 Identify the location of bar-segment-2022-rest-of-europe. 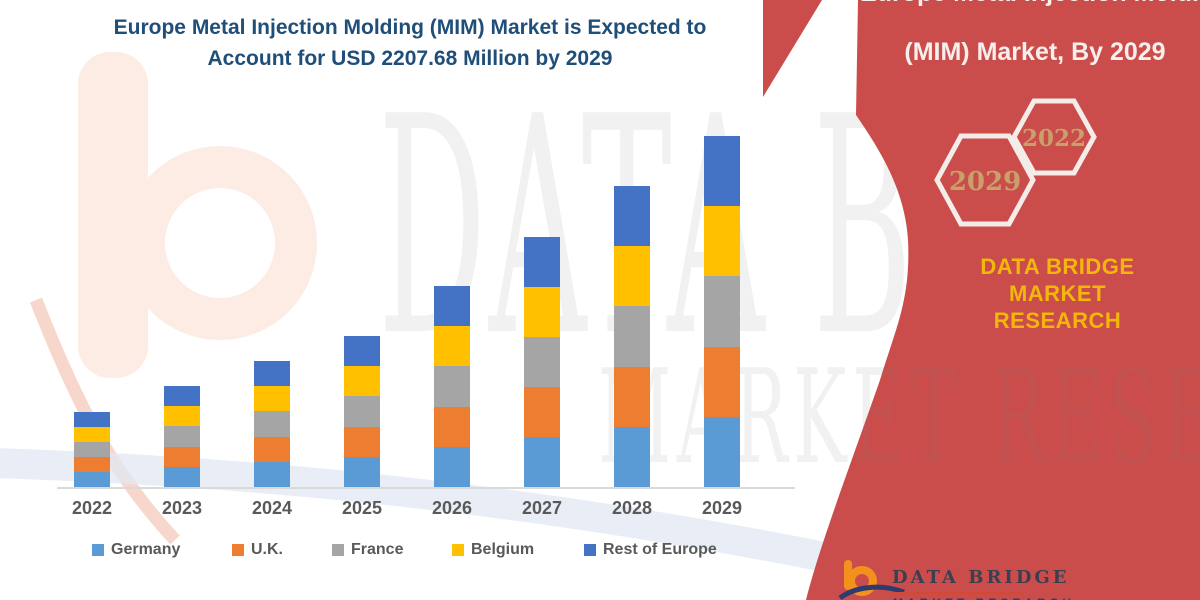
(92, 419).